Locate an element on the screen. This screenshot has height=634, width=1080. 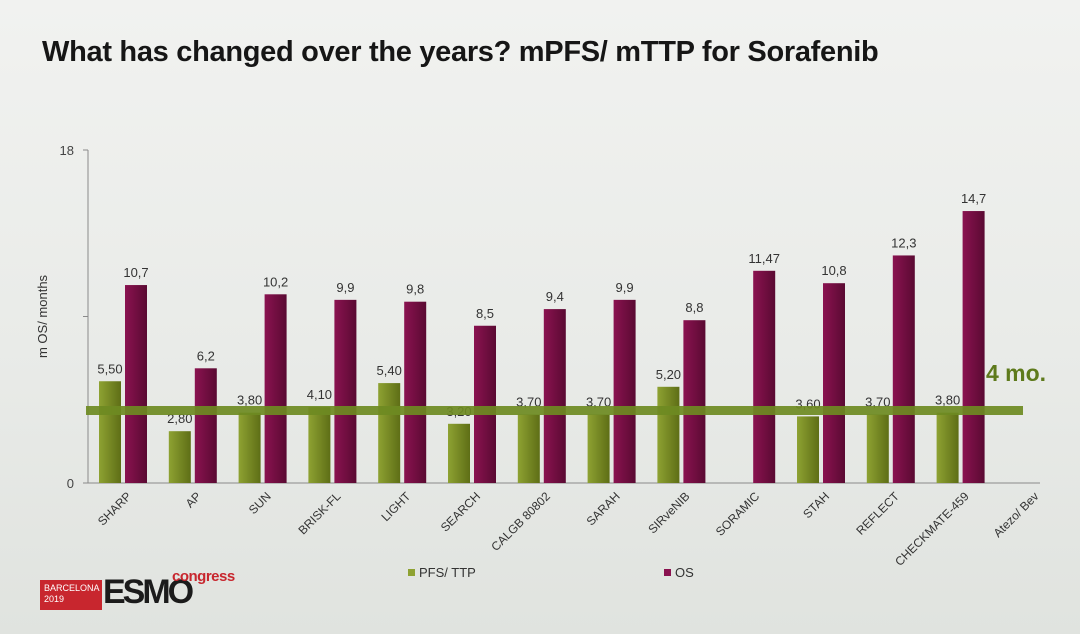
data-label-os: 10,2 is located at coordinates (275, 281).